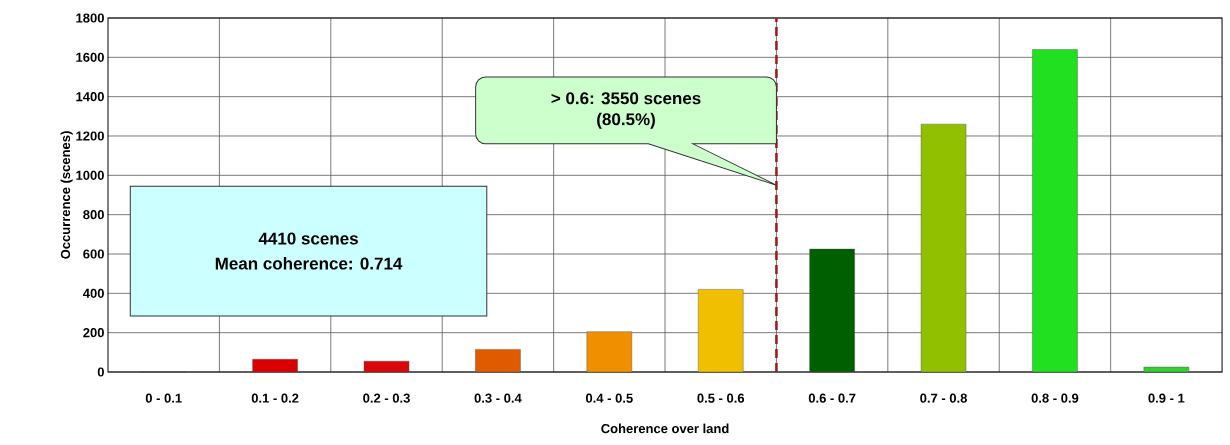 The height and width of the screenshot is (445, 1230). I want to click on y-tick-label: 600, so click(93, 254).